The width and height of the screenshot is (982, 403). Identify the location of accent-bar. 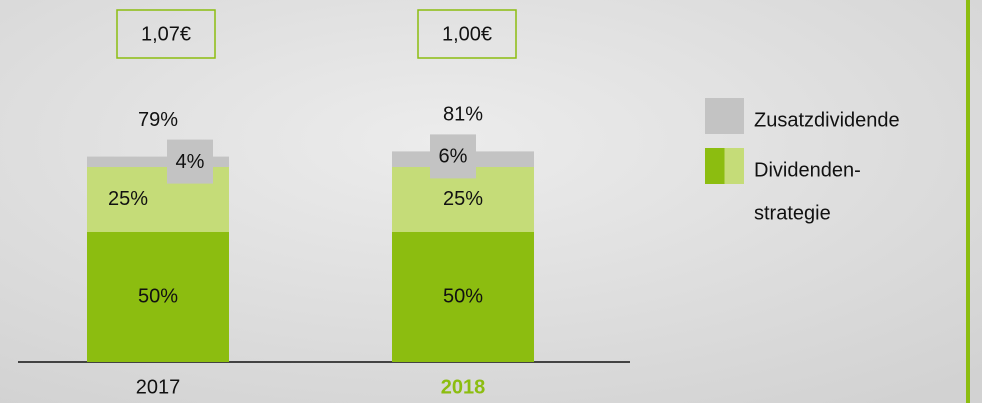
(968, 201).